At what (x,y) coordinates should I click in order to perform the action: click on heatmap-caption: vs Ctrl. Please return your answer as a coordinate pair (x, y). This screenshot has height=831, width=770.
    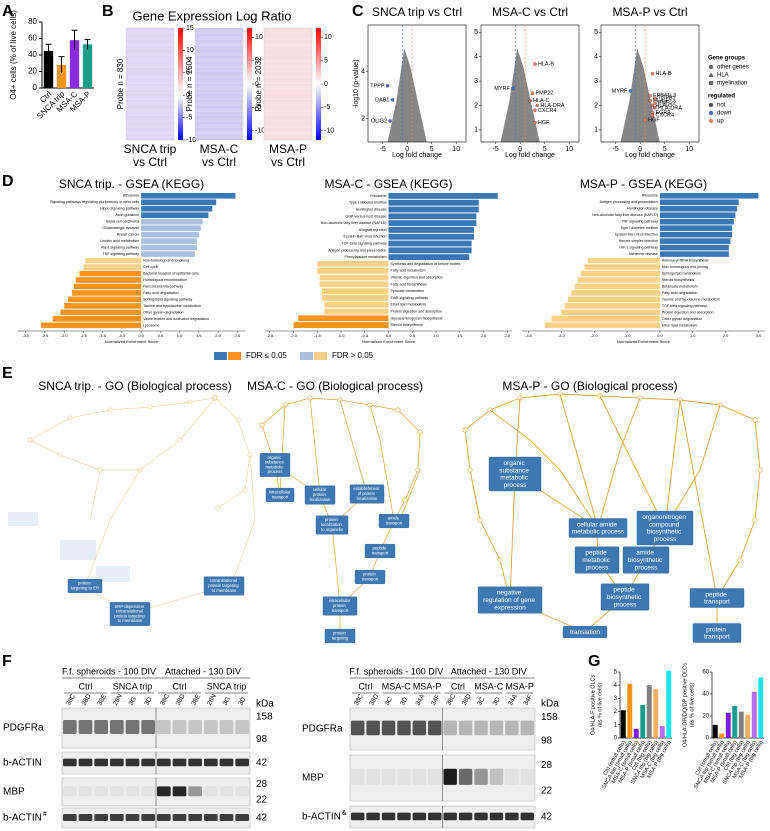
    Looking at the image, I should click on (219, 162).